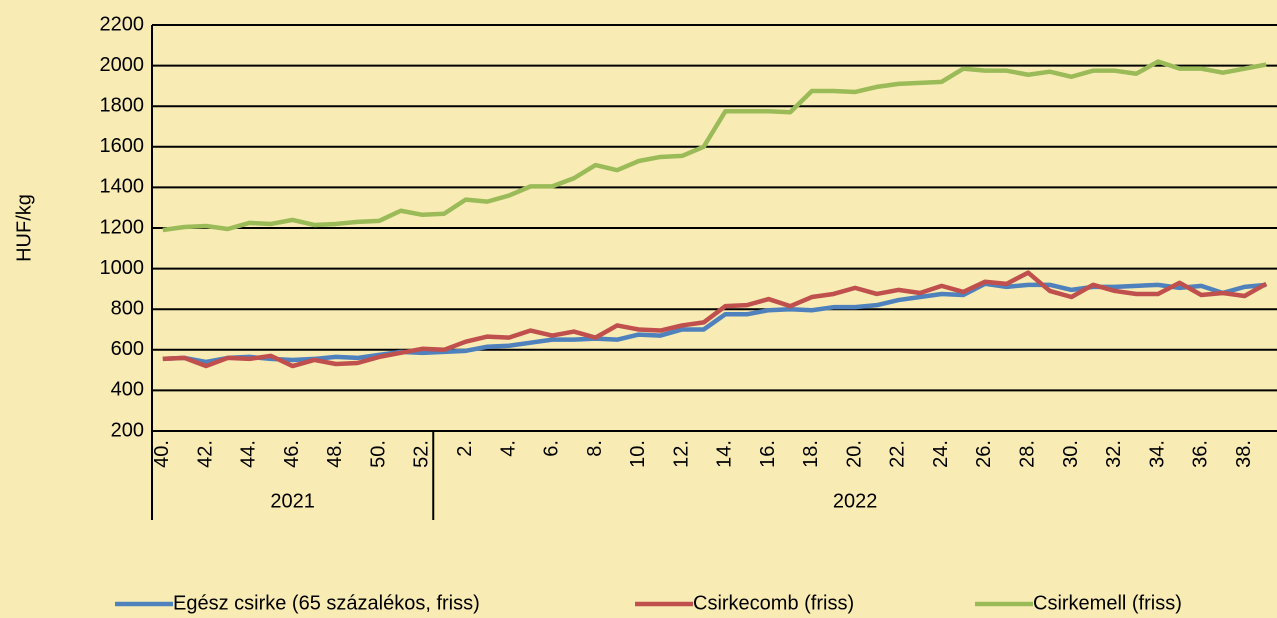 This screenshot has width=1277, height=618. I want to click on x-tick-label: 4., so click(508, 448).